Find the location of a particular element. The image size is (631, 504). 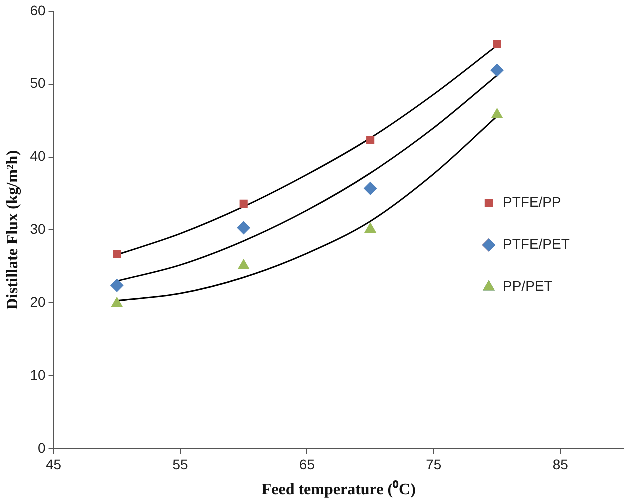

y-tick-label: 40 is located at coordinates (38, 156).